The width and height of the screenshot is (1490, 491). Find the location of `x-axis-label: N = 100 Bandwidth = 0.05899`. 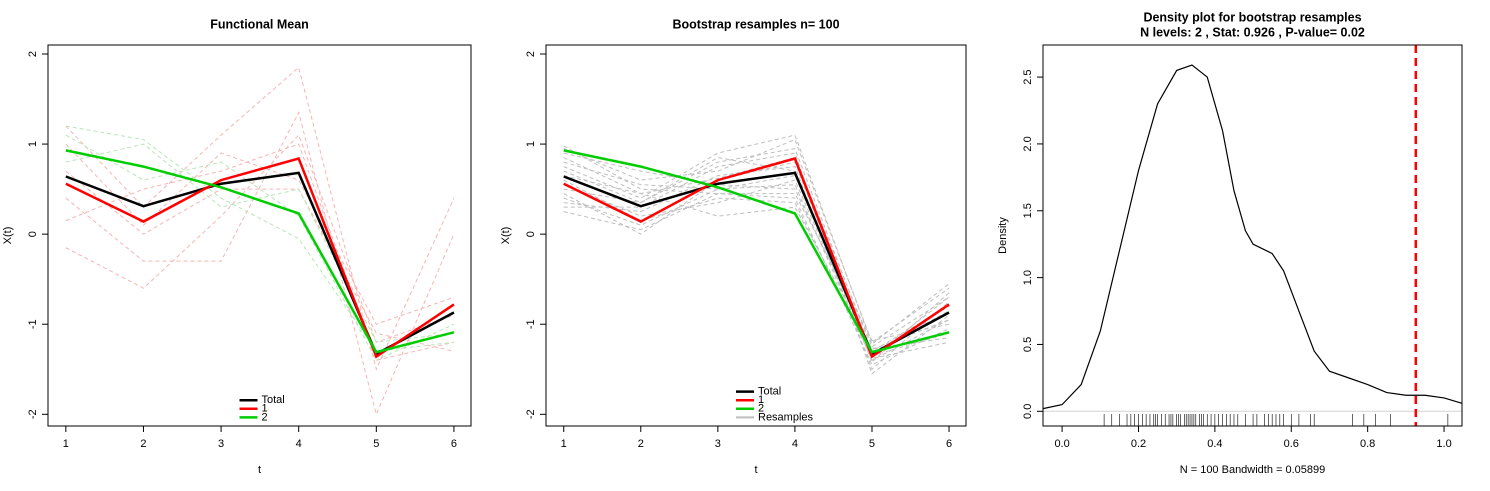

x-axis-label: N = 100 Bandwidth = 0.05899 is located at coordinates (1253, 470).